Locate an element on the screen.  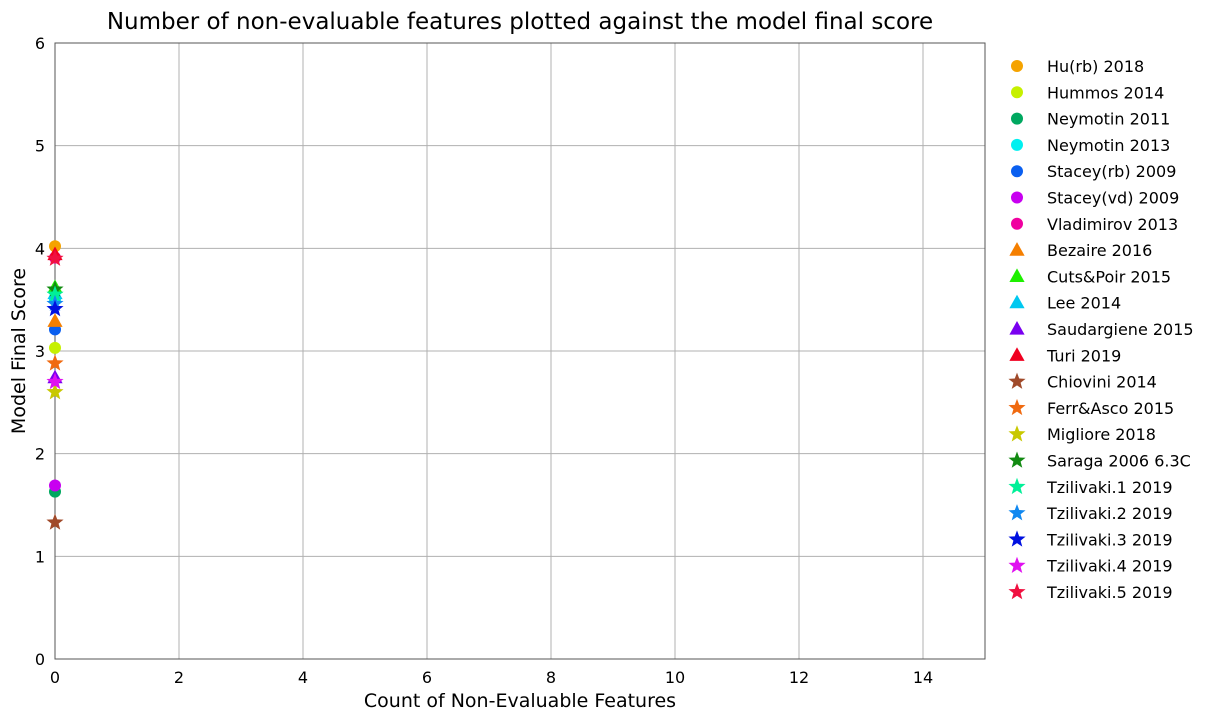
legend-label: Migliore 2018 is located at coordinates (1101, 434).